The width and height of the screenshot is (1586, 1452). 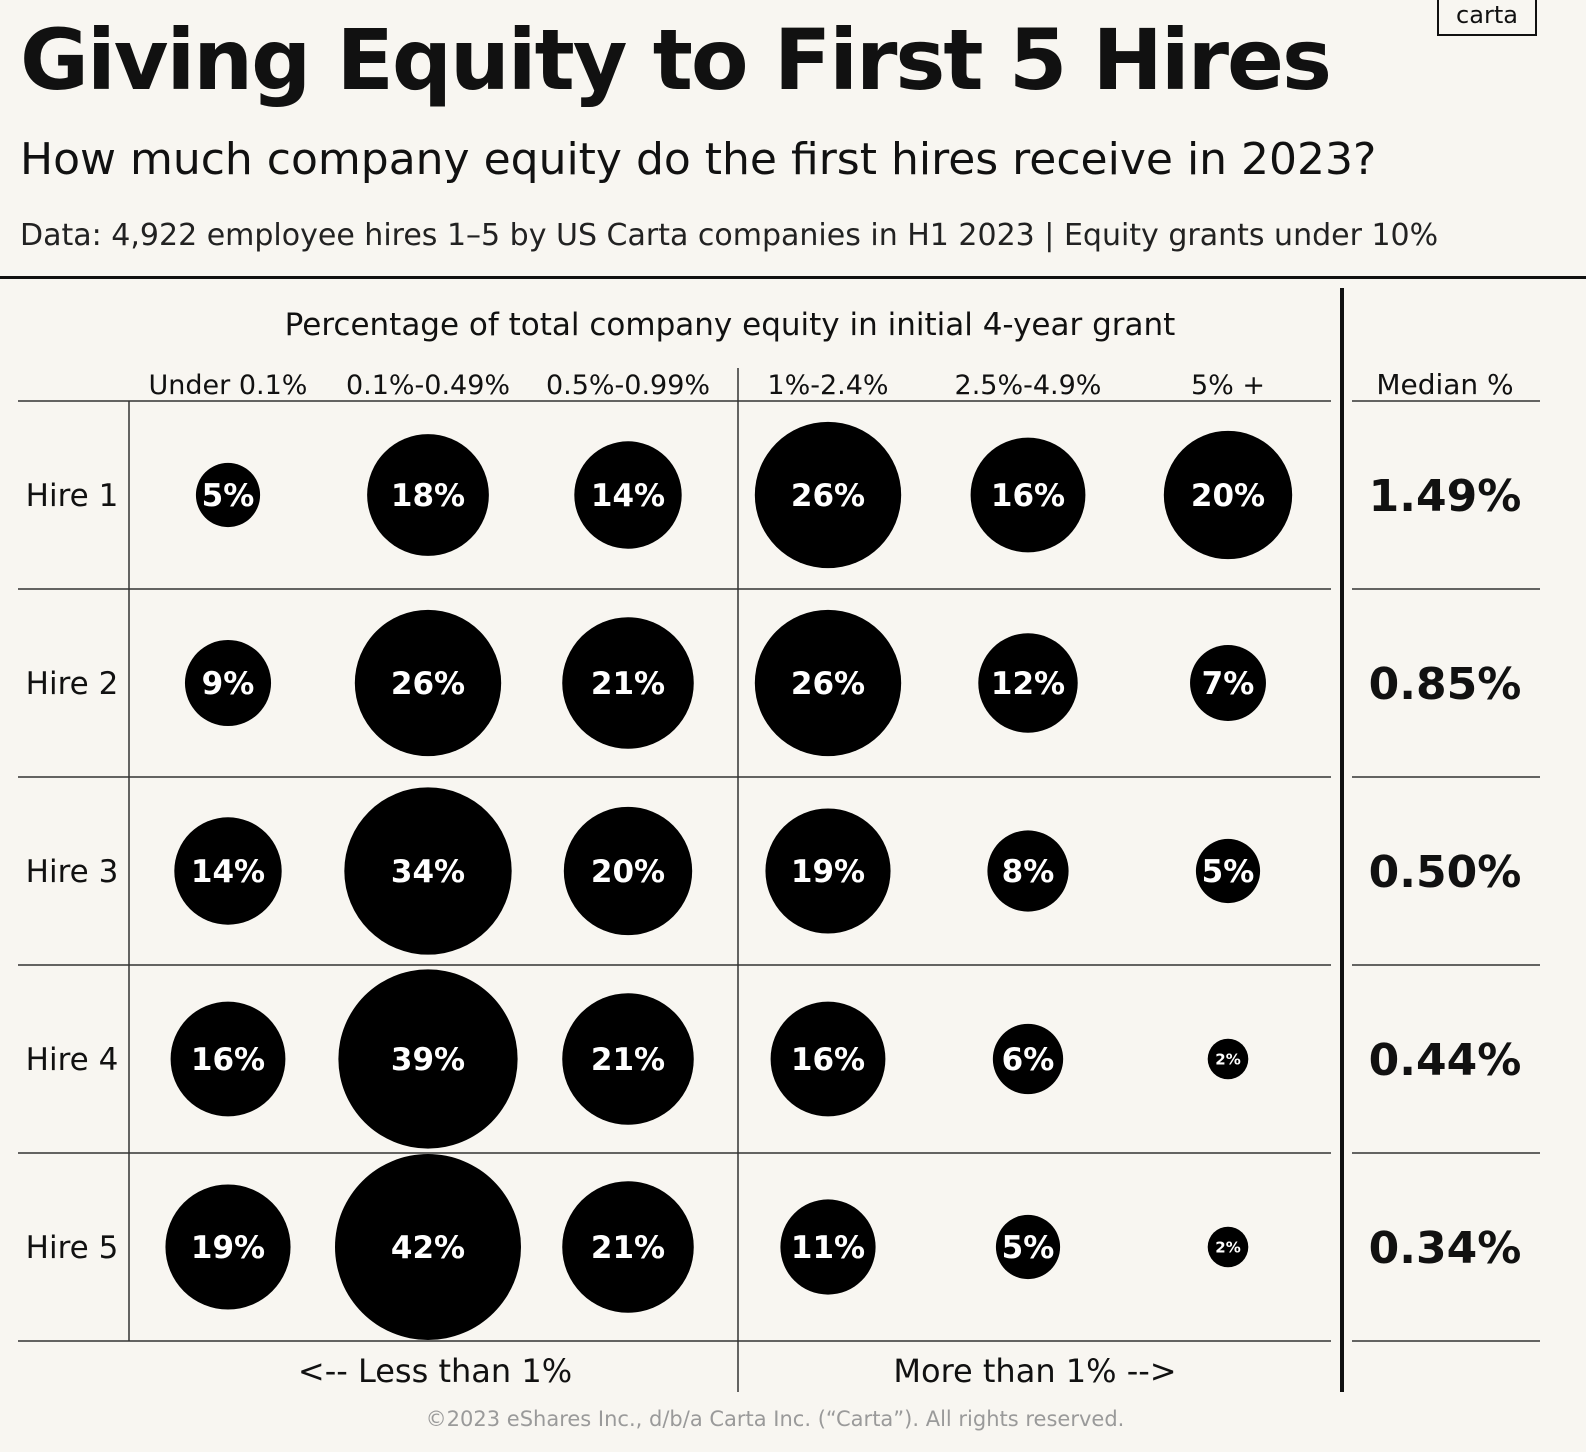 I want to click on row-label: Hire 4, so click(x=72, y=1060).